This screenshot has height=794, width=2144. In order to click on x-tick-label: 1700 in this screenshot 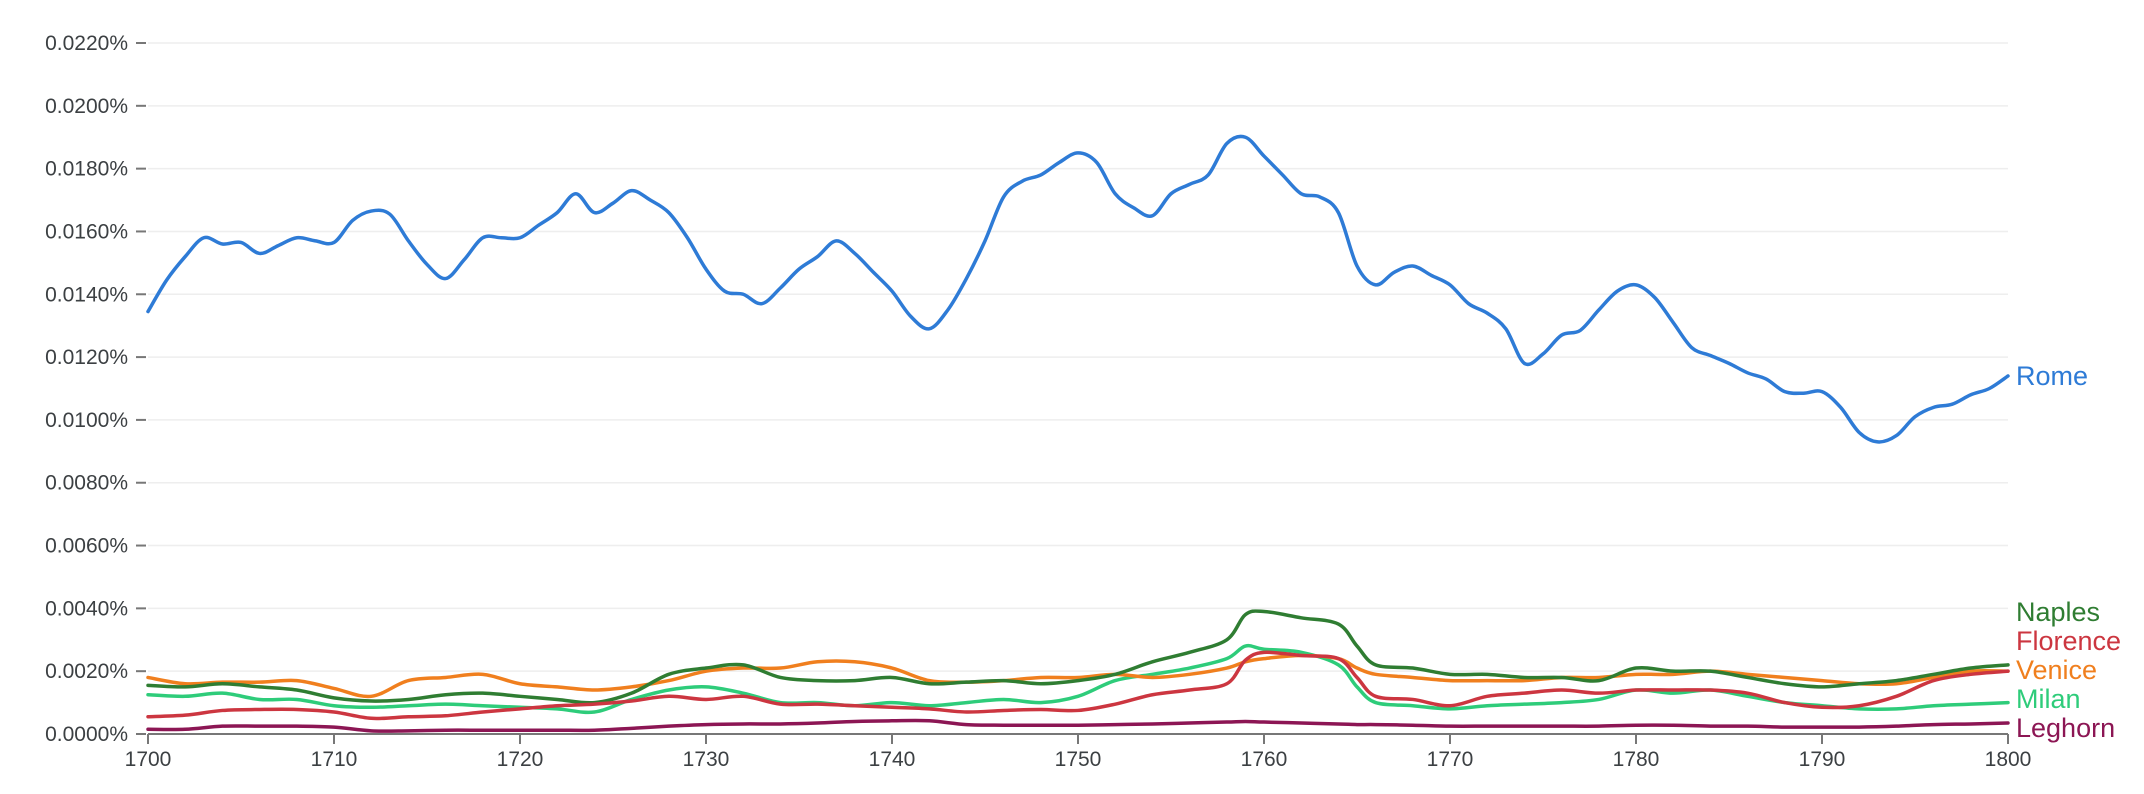, I will do `click(148, 759)`.